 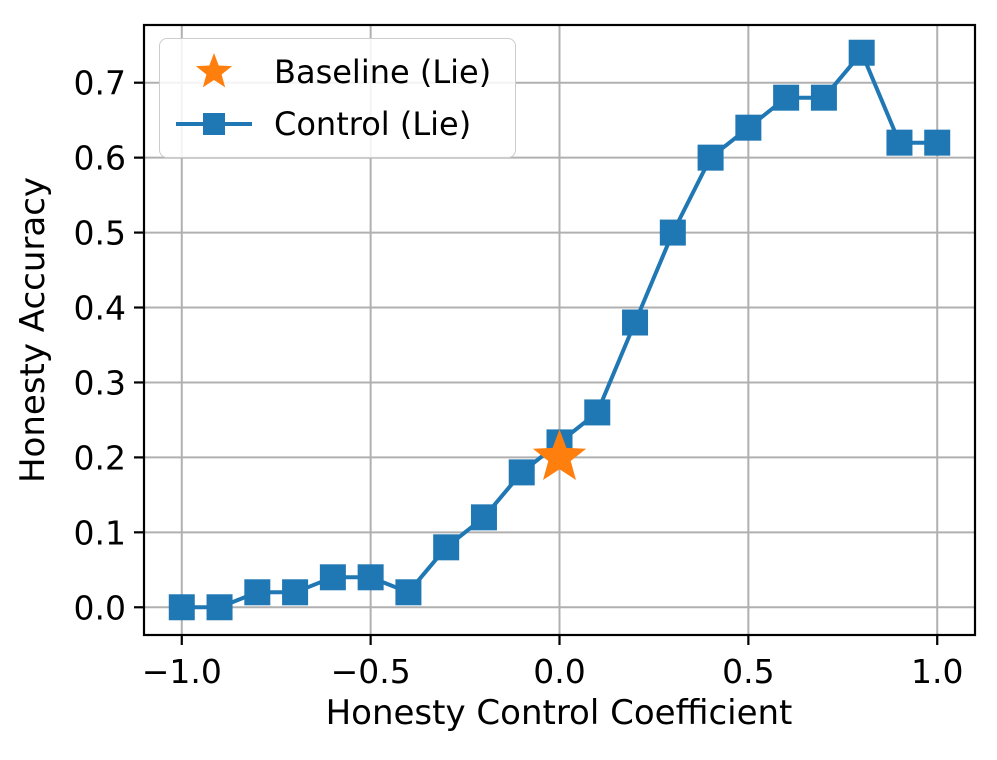 I want to click on legend: Baseline (Lie) Control (Lie), so click(x=338, y=98).